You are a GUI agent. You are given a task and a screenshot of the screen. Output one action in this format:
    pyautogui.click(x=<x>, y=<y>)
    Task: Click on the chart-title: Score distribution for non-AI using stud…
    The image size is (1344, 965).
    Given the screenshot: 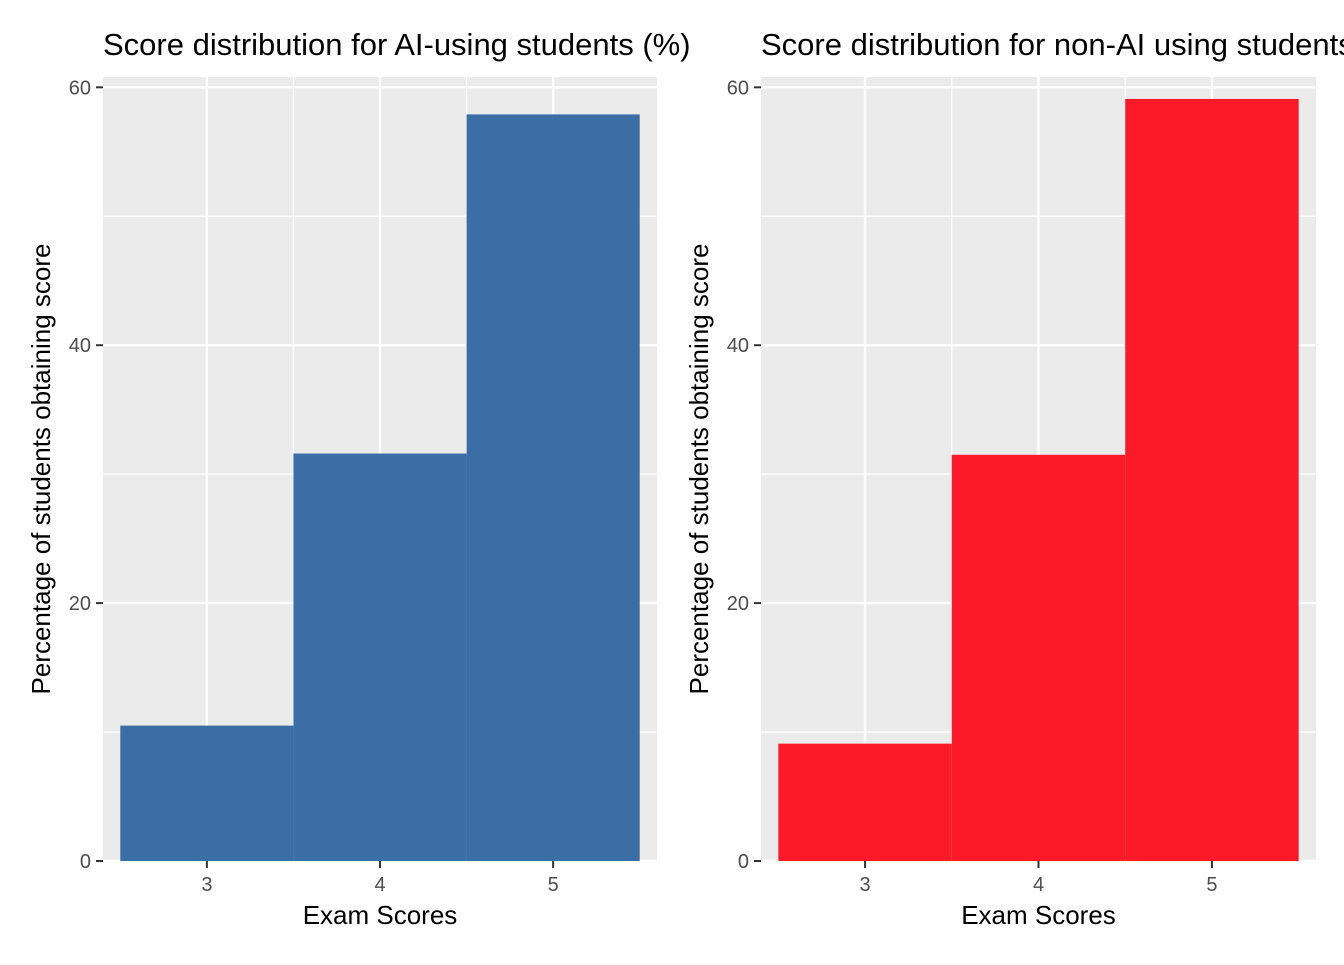 What is the action you would take?
    pyautogui.click(x=1052, y=44)
    